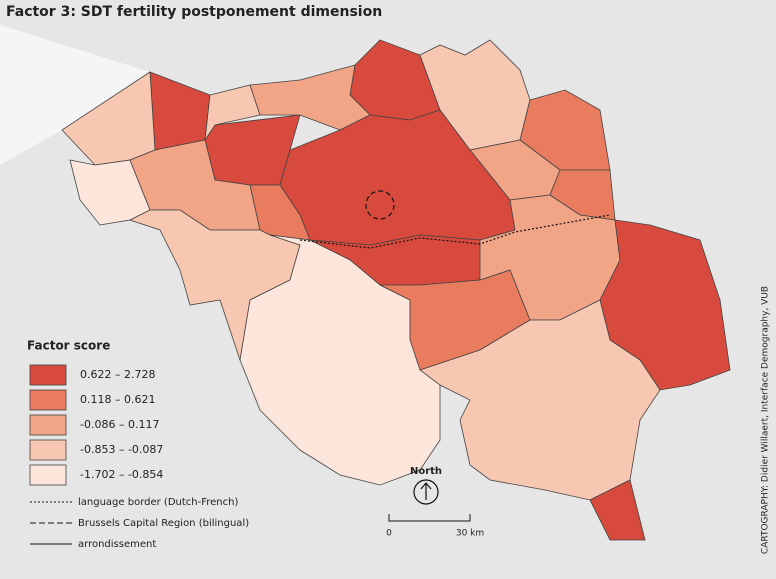 This screenshot has height=579, width=776. What do you see at coordinates (117, 544) in the screenshot?
I see `line-legend-label: arrondissement` at bounding box center [117, 544].